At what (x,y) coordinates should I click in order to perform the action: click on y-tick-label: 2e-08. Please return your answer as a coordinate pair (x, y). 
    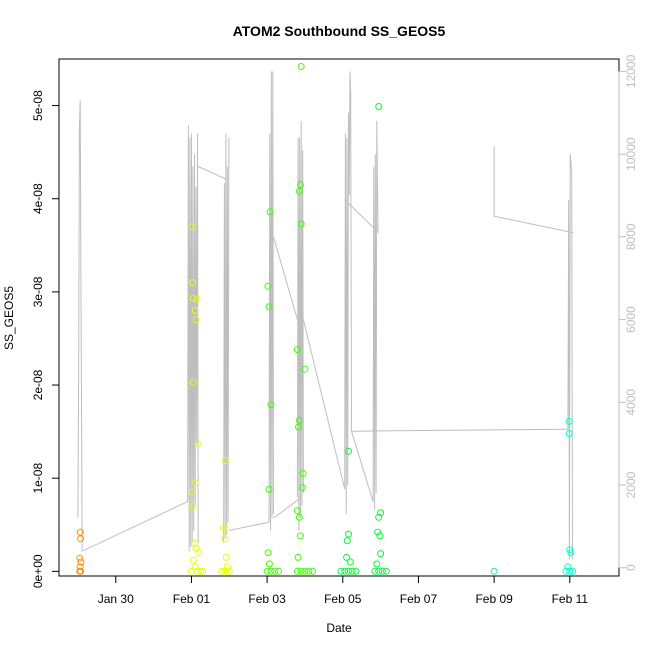
    Looking at the image, I should click on (38, 384).